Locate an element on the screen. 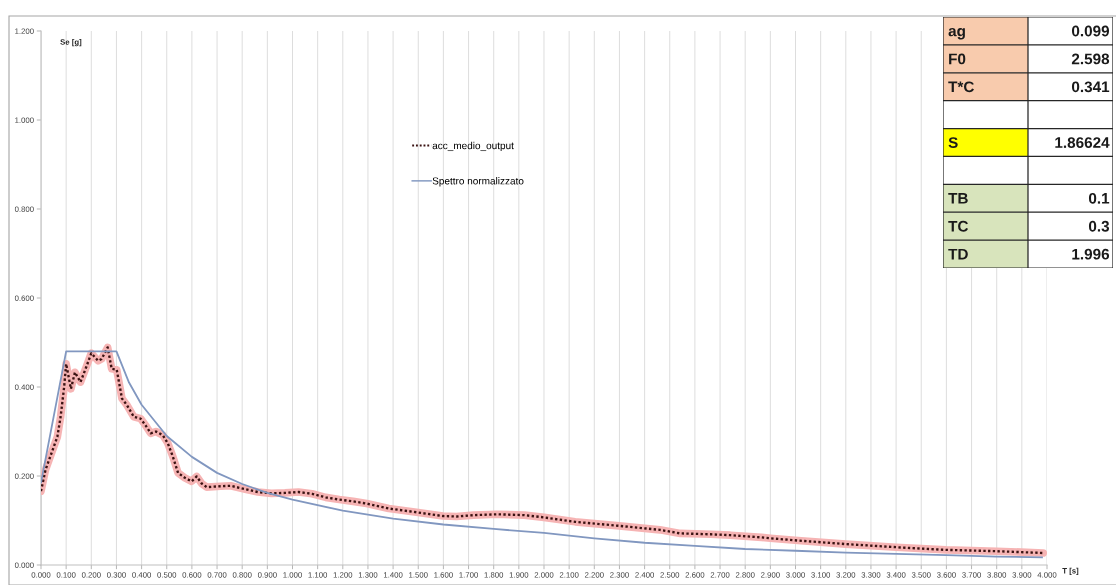 The height and width of the screenshot is (585, 1116). category-label: T*C is located at coordinates (961, 87).